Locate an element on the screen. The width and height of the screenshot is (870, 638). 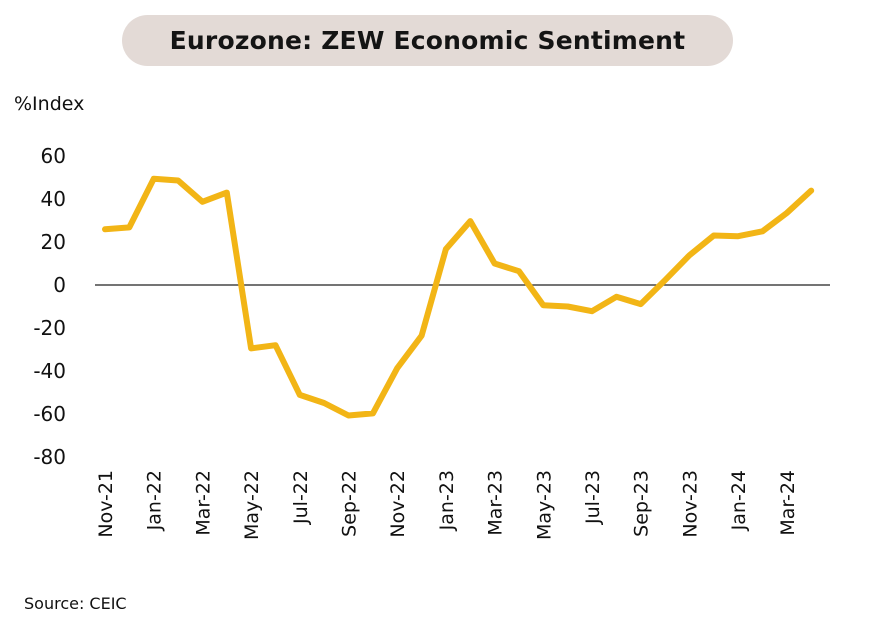
y-tick-label: -40 is located at coordinates (49, 371).